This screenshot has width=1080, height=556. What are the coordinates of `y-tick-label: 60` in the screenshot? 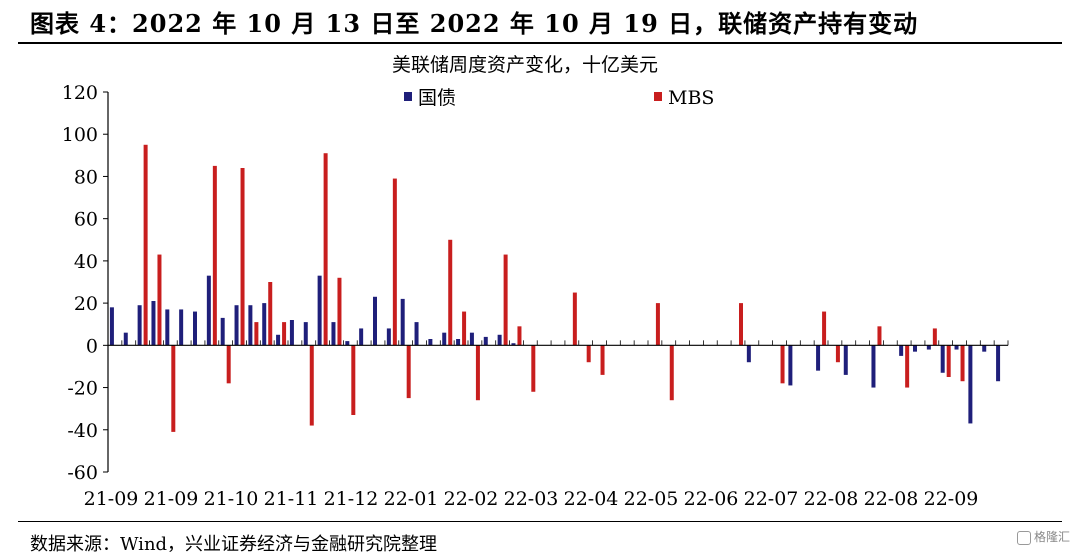 It's located at (86, 220).